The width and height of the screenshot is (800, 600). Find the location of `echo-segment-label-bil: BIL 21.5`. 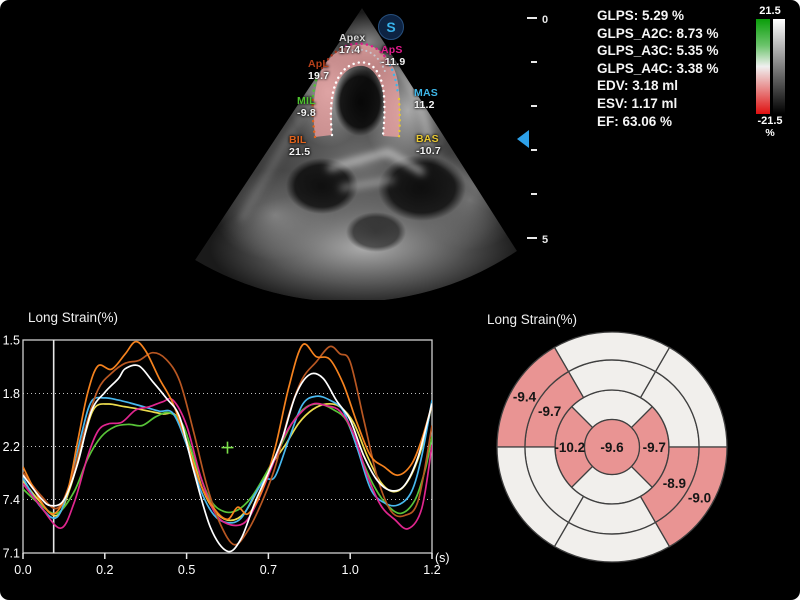

echo-segment-label-bil: BIL 21.5 is located at coordinates (299, 146).